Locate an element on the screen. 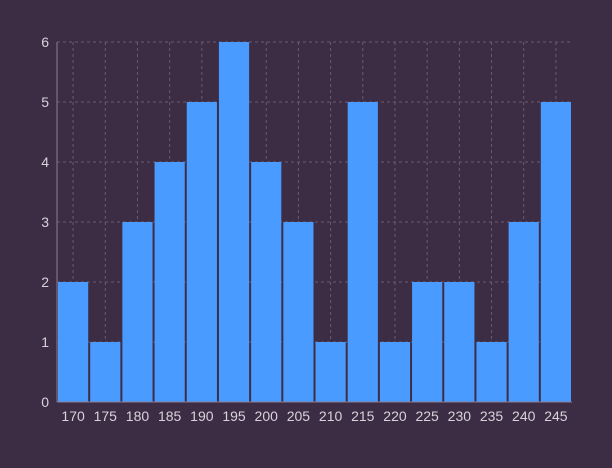  x-tick-label: 245 is located at coordinates (556, 416).